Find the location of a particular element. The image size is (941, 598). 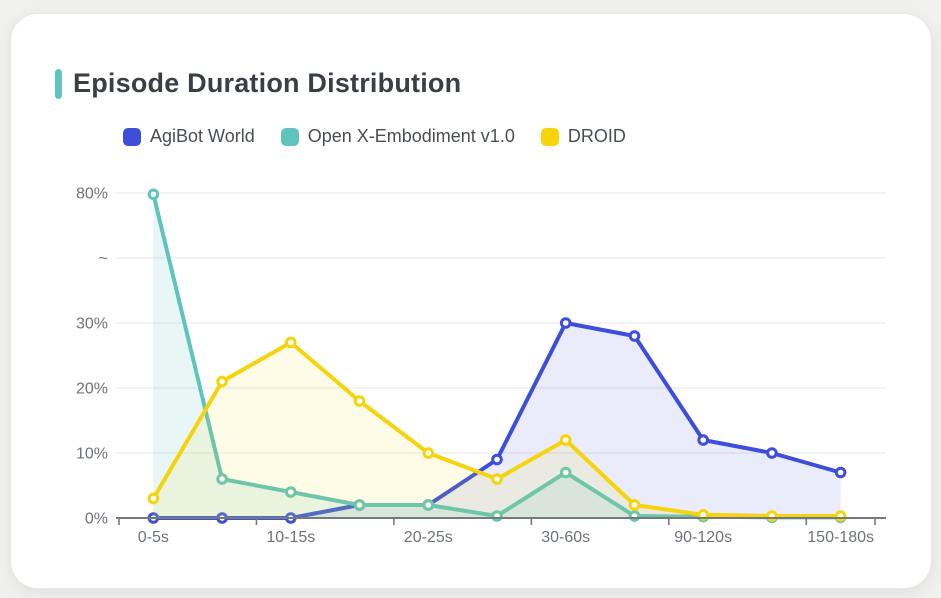

legend-label: Open X-Embodiment v1.0 is located at coordinates (411, 136).